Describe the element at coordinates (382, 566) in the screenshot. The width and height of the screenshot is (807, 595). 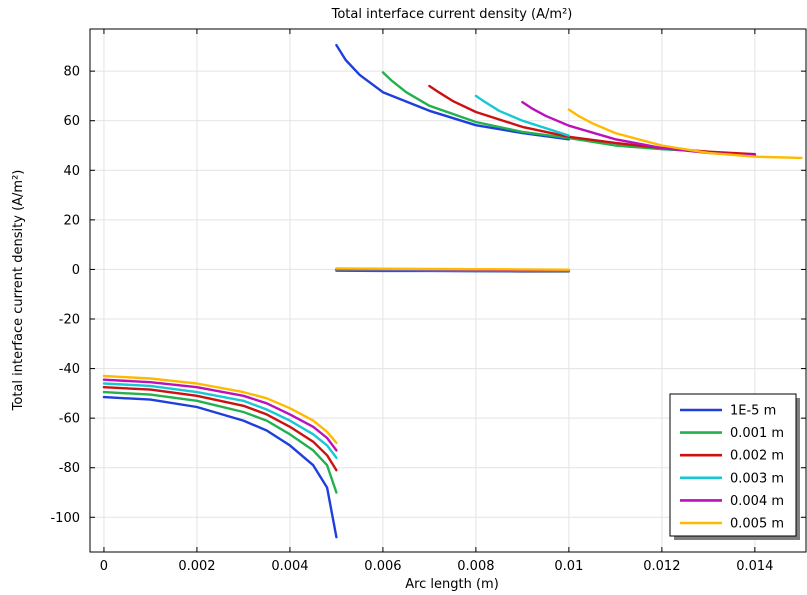
I see `x-tick-label: 0.006` at that location.